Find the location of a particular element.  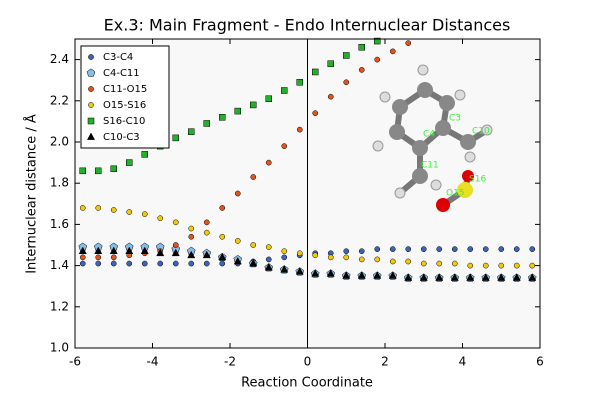

x-tick-label: 2 is located at coordinates (385, 362).